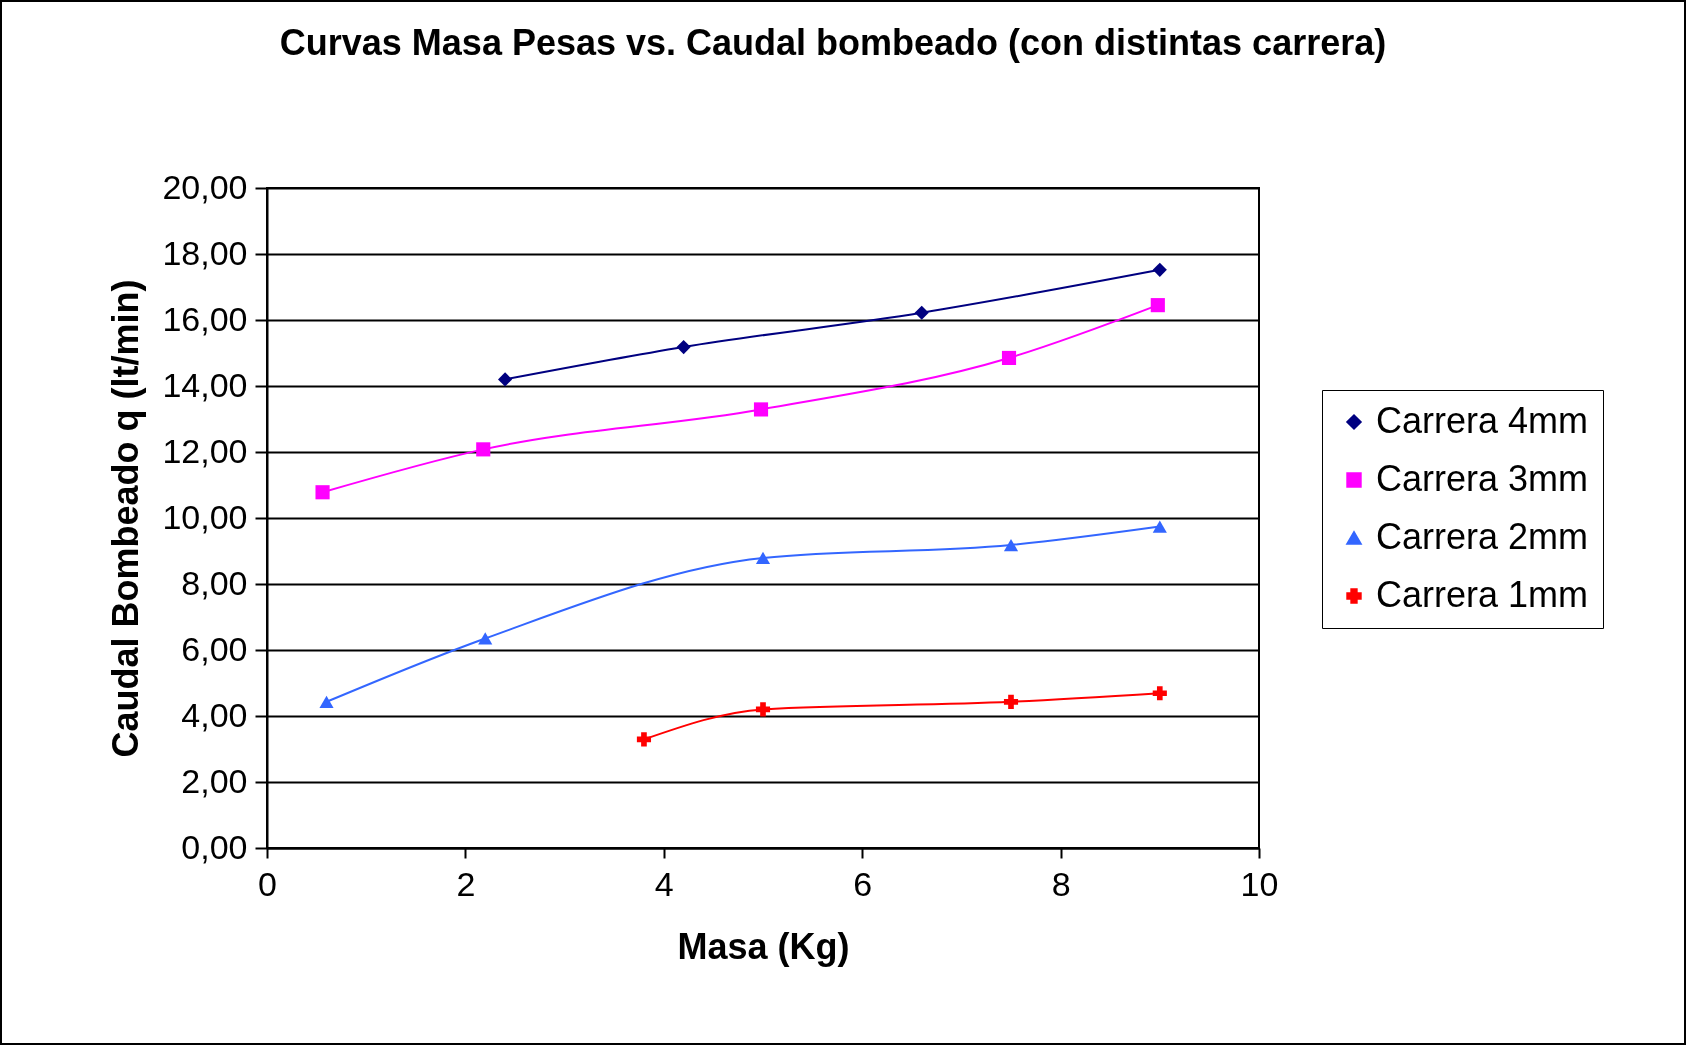 The width and height of the screenshot is (1686, 1045). Describe the element at coordinates (126, 518) in the screenshot. I see `y-axis-title: Caudal Bombeado q (lt/min)` at that location.